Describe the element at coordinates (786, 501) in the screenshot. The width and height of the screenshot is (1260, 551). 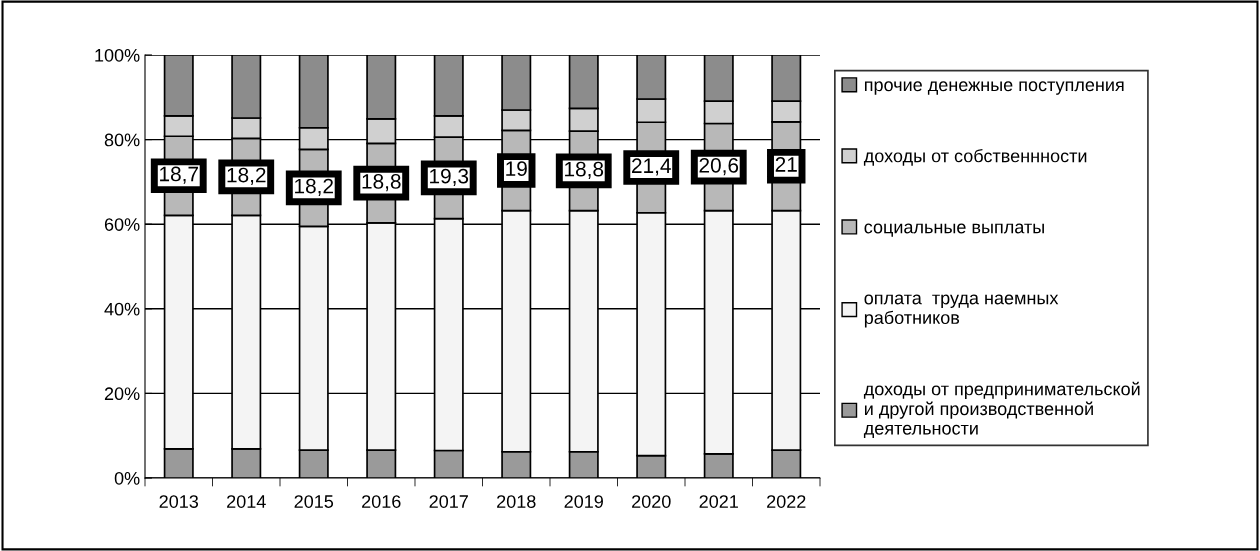
I see `x-tick-label: 2022` at that location.